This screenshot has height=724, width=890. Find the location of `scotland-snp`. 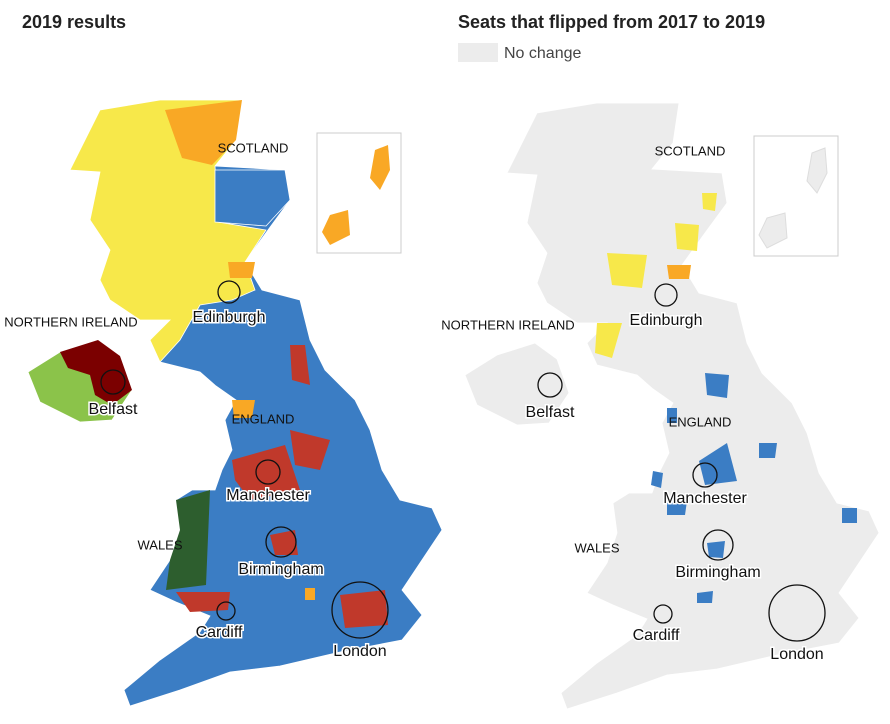

scotland-snp is located at coordinates (168, 231).